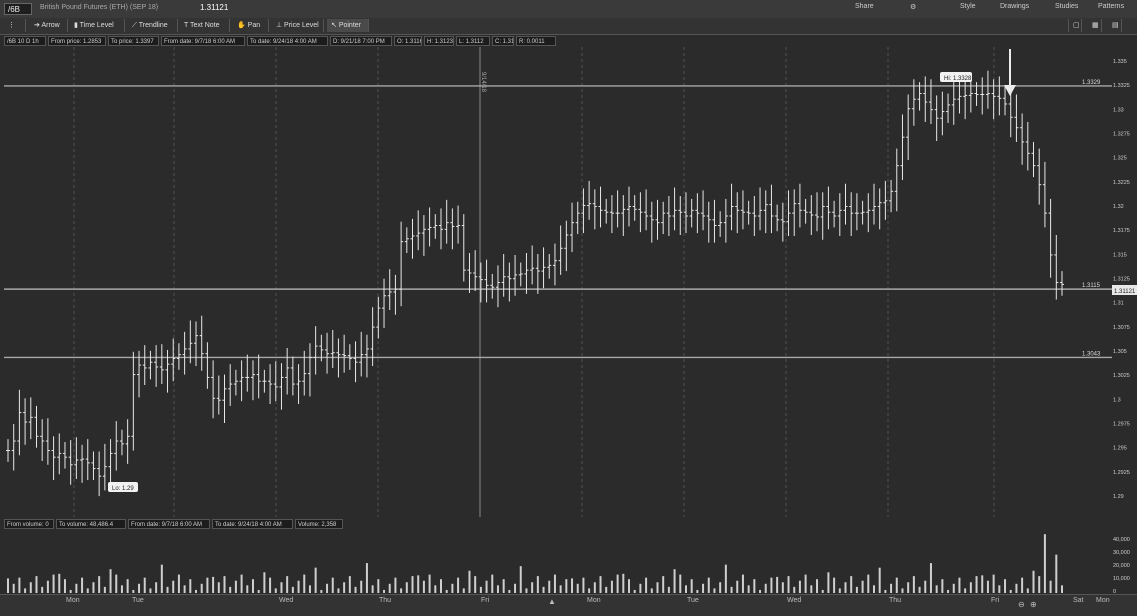 This screenshot has width=1137, height=616. What do you see at coordinates (1067, 6) in the screenshot?
I see `studies-button: Studies` at bounding box center [1067, 6].